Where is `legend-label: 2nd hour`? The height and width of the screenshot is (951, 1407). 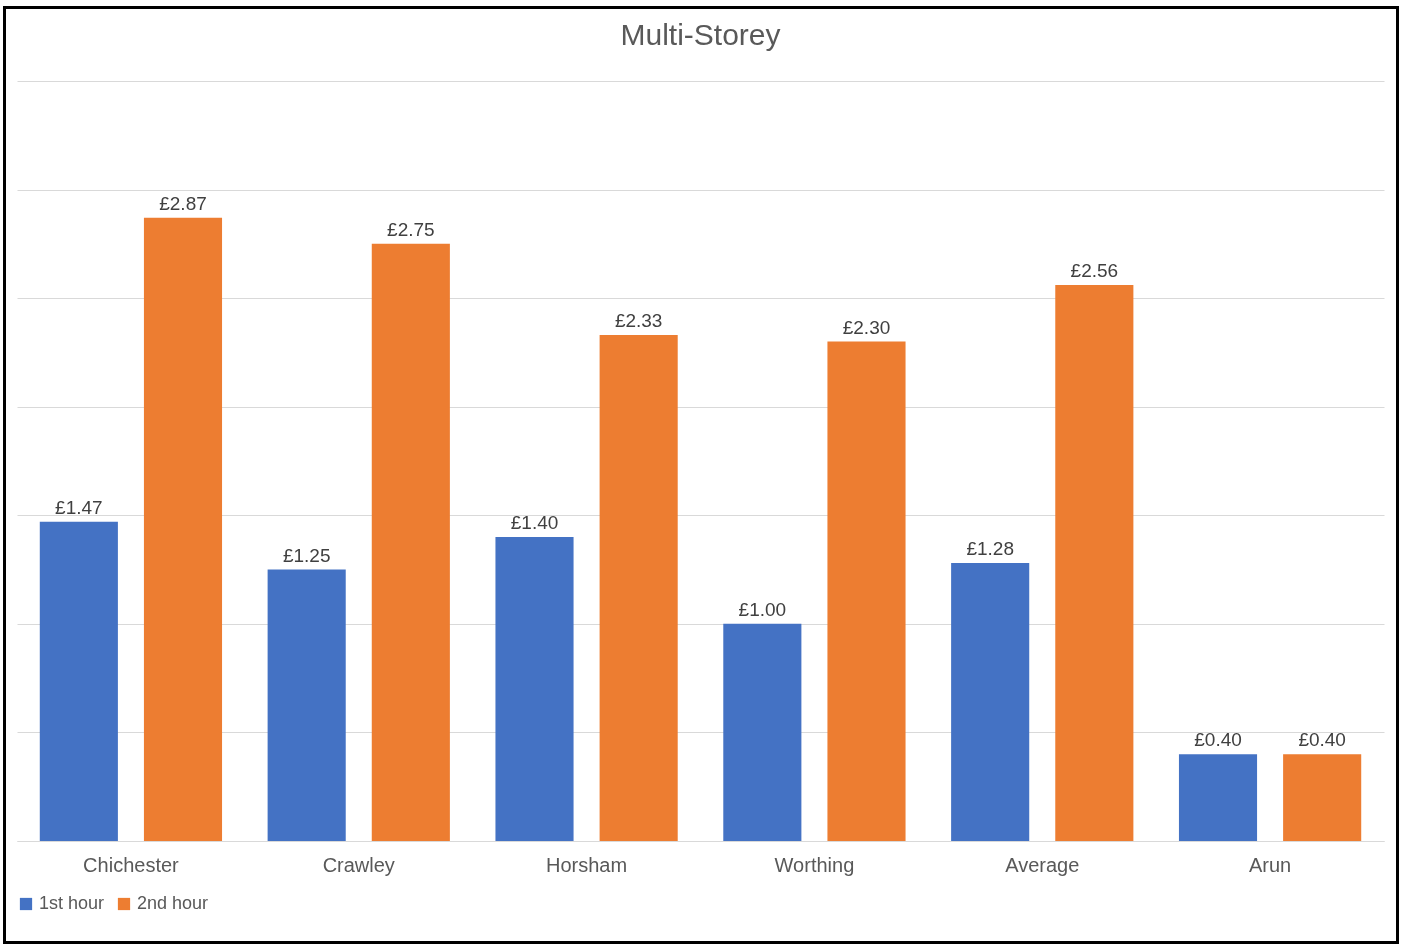 legend-label: 2nd hour is located at coordinates (173, 903).